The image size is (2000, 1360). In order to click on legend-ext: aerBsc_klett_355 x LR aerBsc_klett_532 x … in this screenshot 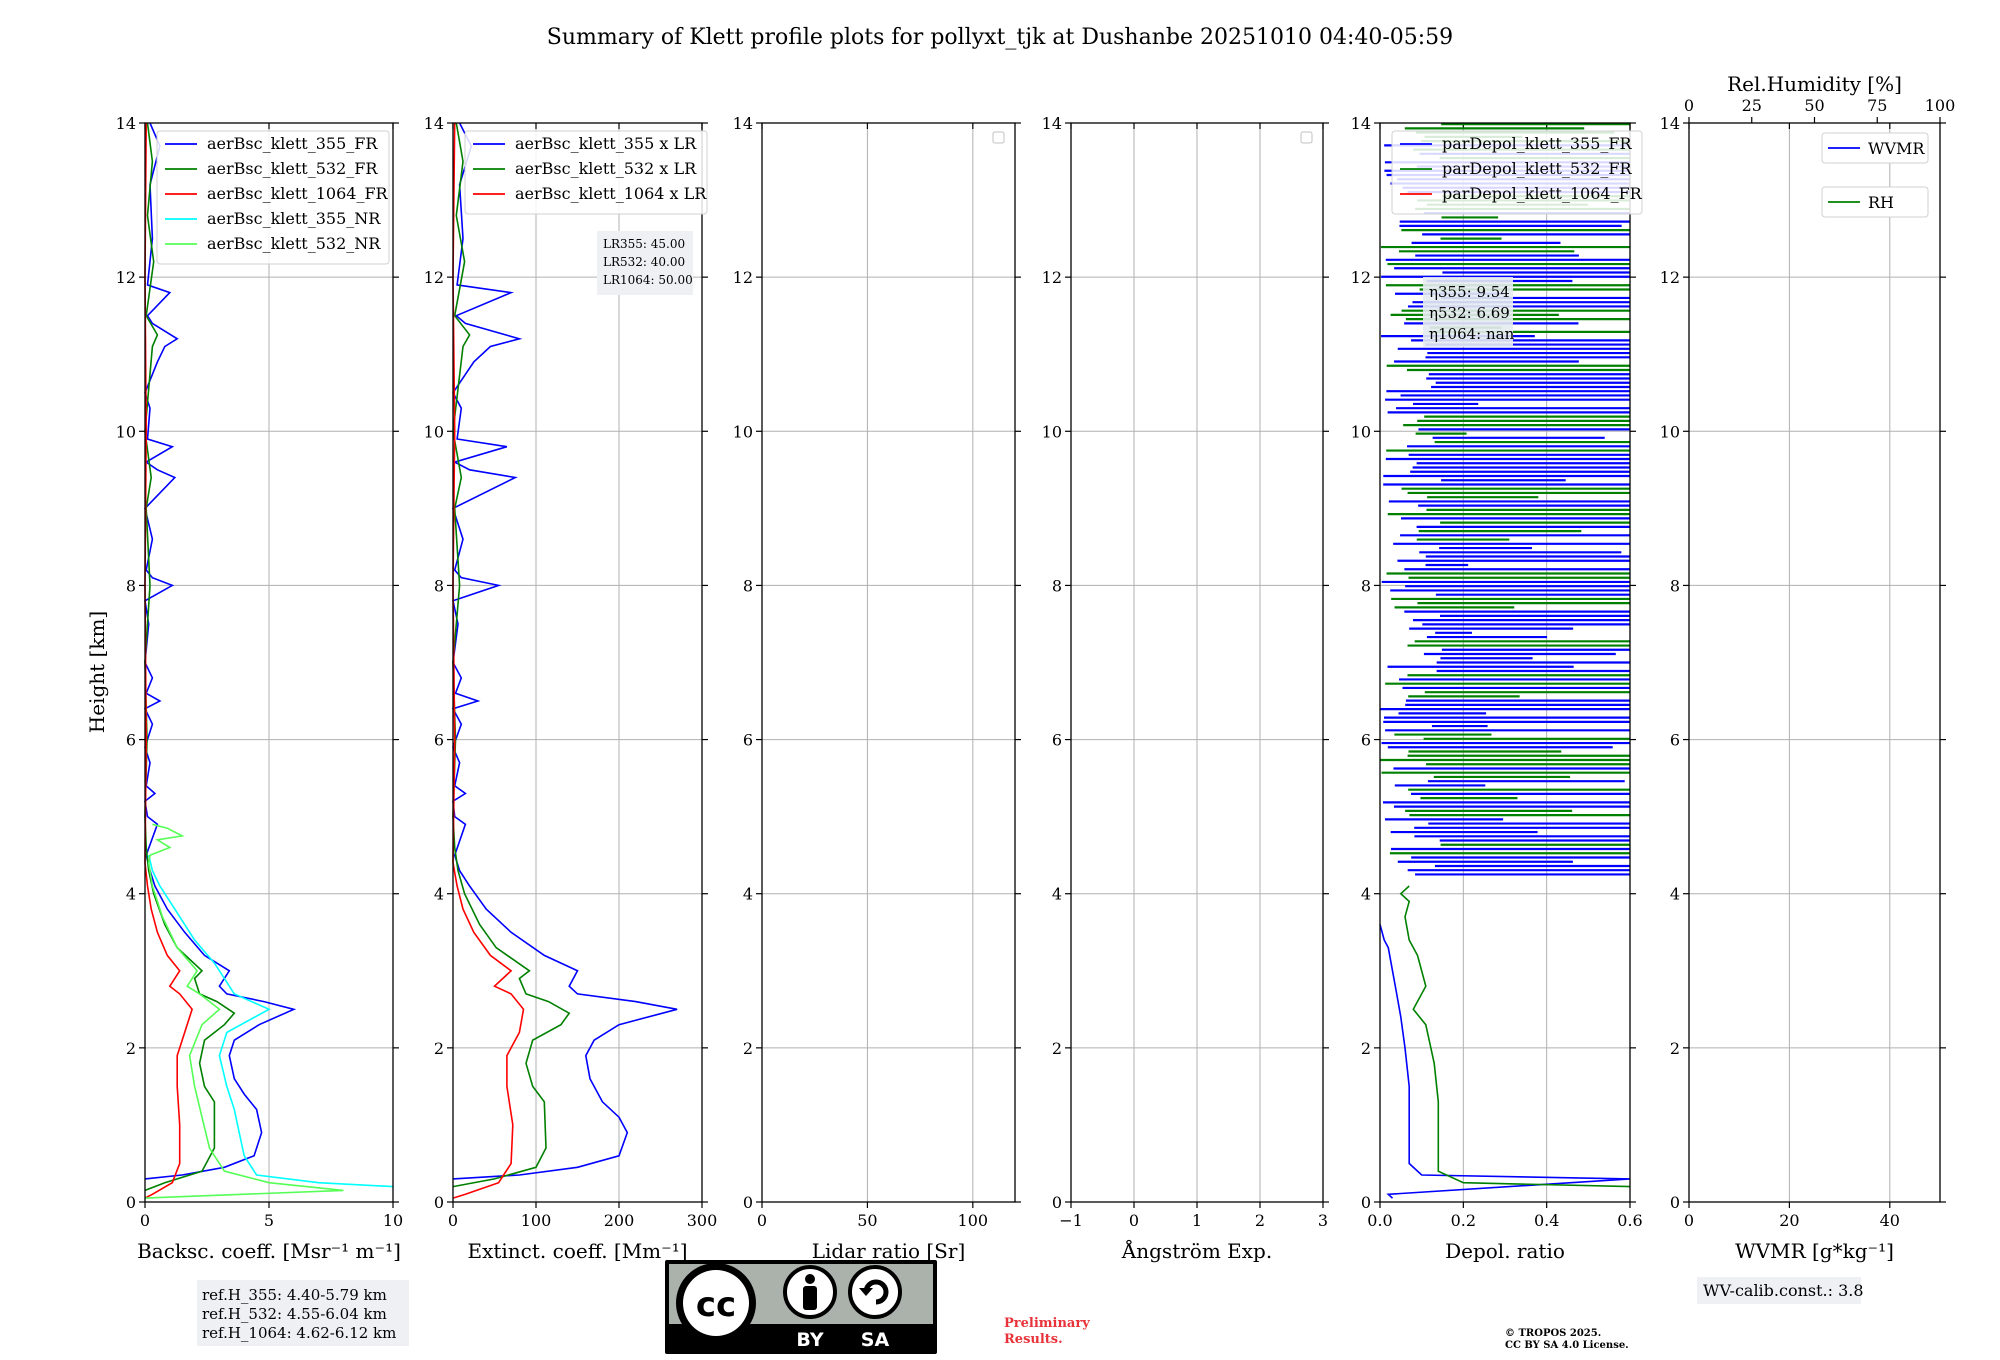, I will do `click(586, 172)`.